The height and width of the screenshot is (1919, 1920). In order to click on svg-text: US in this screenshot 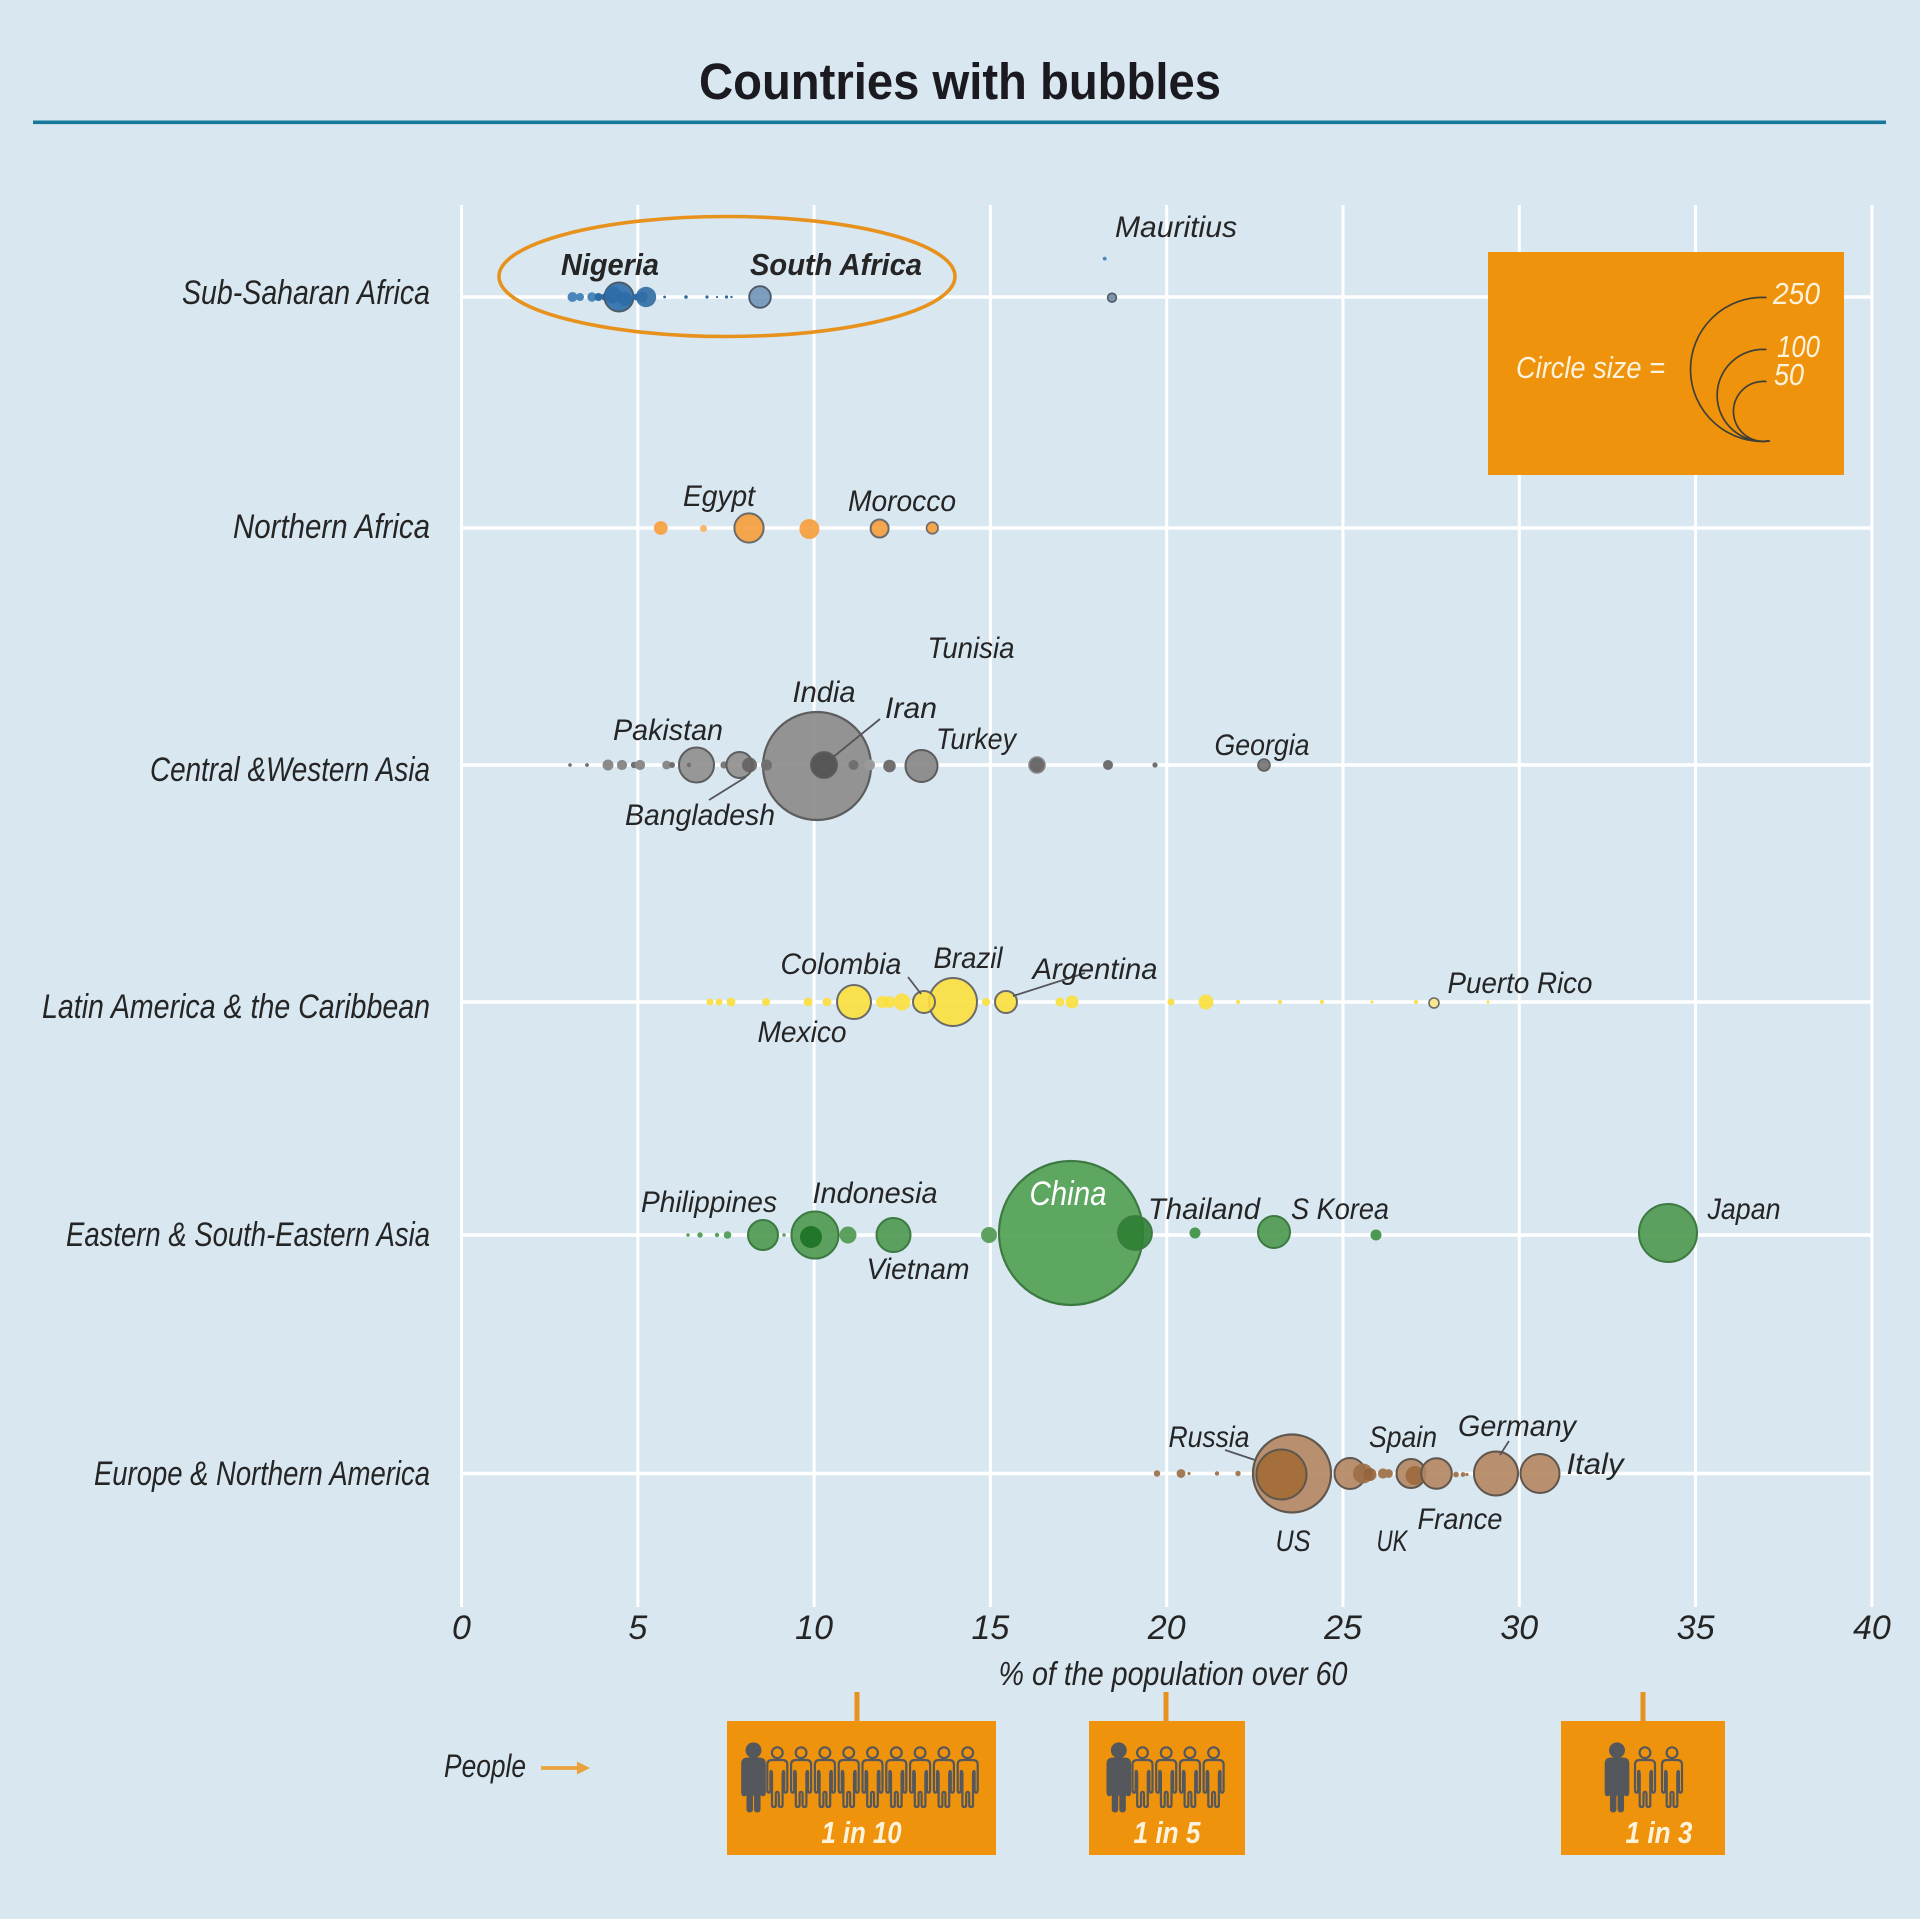, I will do `click(1293, 1541)`.